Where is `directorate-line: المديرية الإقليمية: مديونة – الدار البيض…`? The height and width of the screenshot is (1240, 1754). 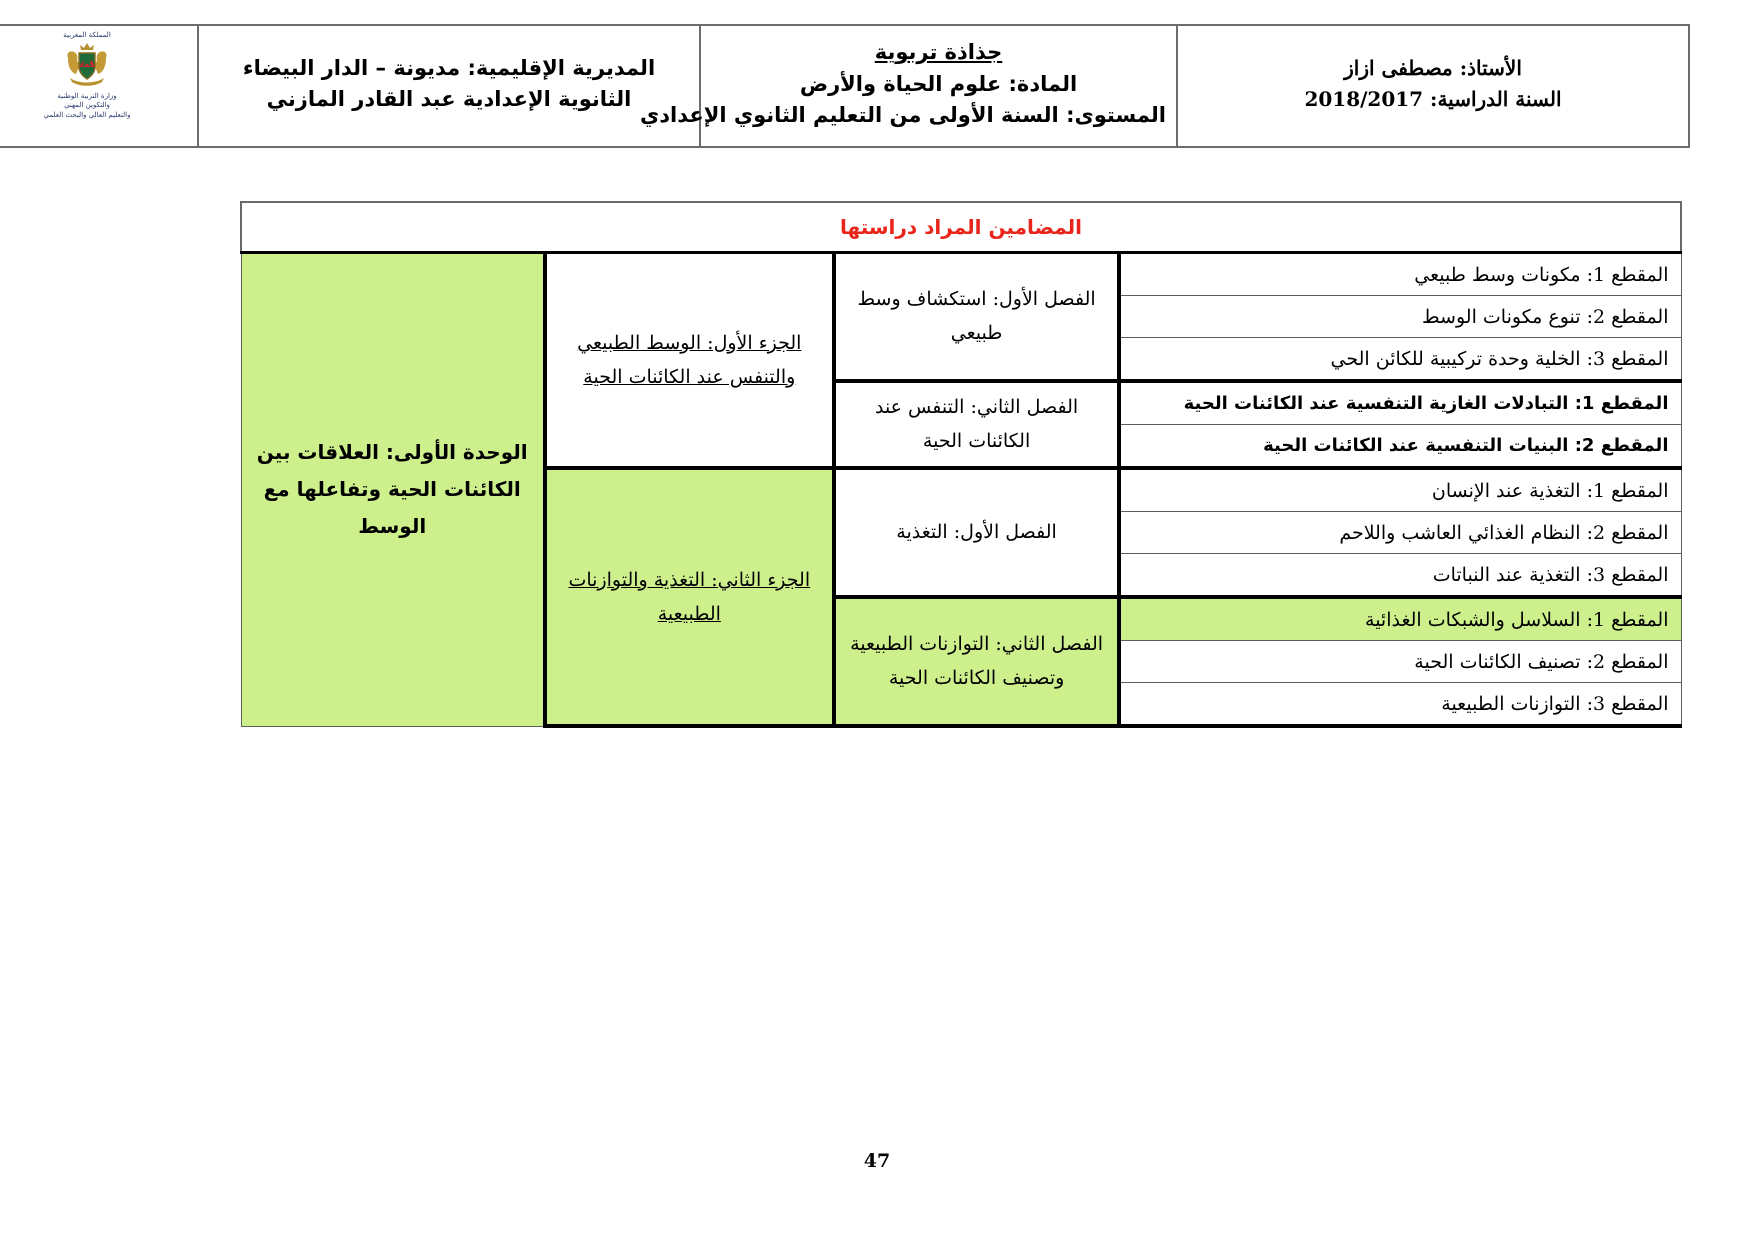
directorate-line: المديرية الإقليمية: مديونة – الدار البيض… is located at coordinates (449, 67).